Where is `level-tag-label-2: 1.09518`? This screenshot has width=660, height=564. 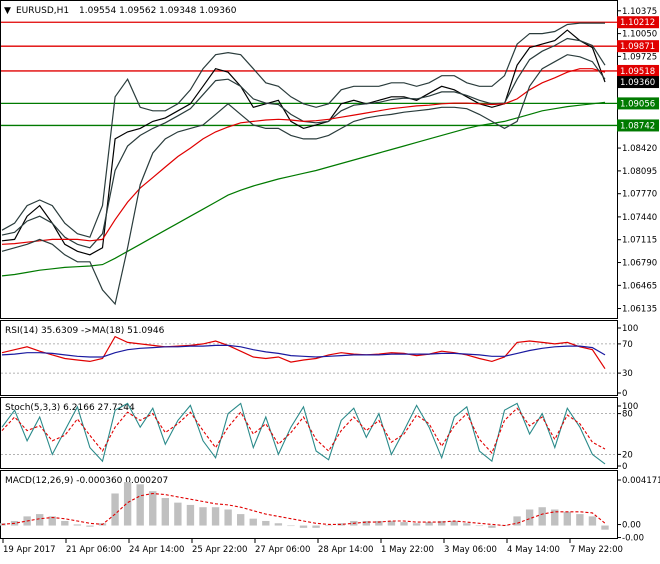
level-tag-label-2: 1.09518 is located at coordinates (637, 72).